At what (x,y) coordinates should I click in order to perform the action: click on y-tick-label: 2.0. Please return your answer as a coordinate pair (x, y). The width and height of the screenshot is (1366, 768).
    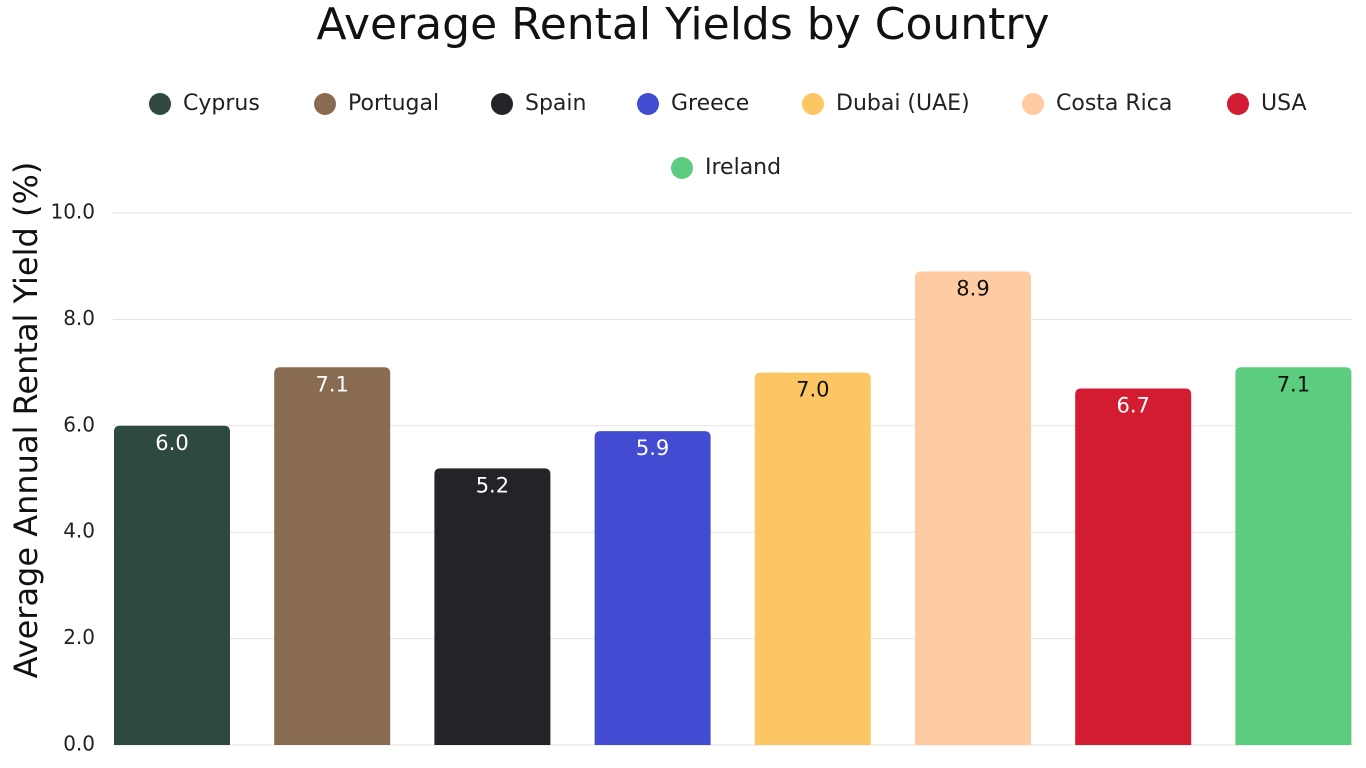
    Looking at the image, I should click on (79, 637).